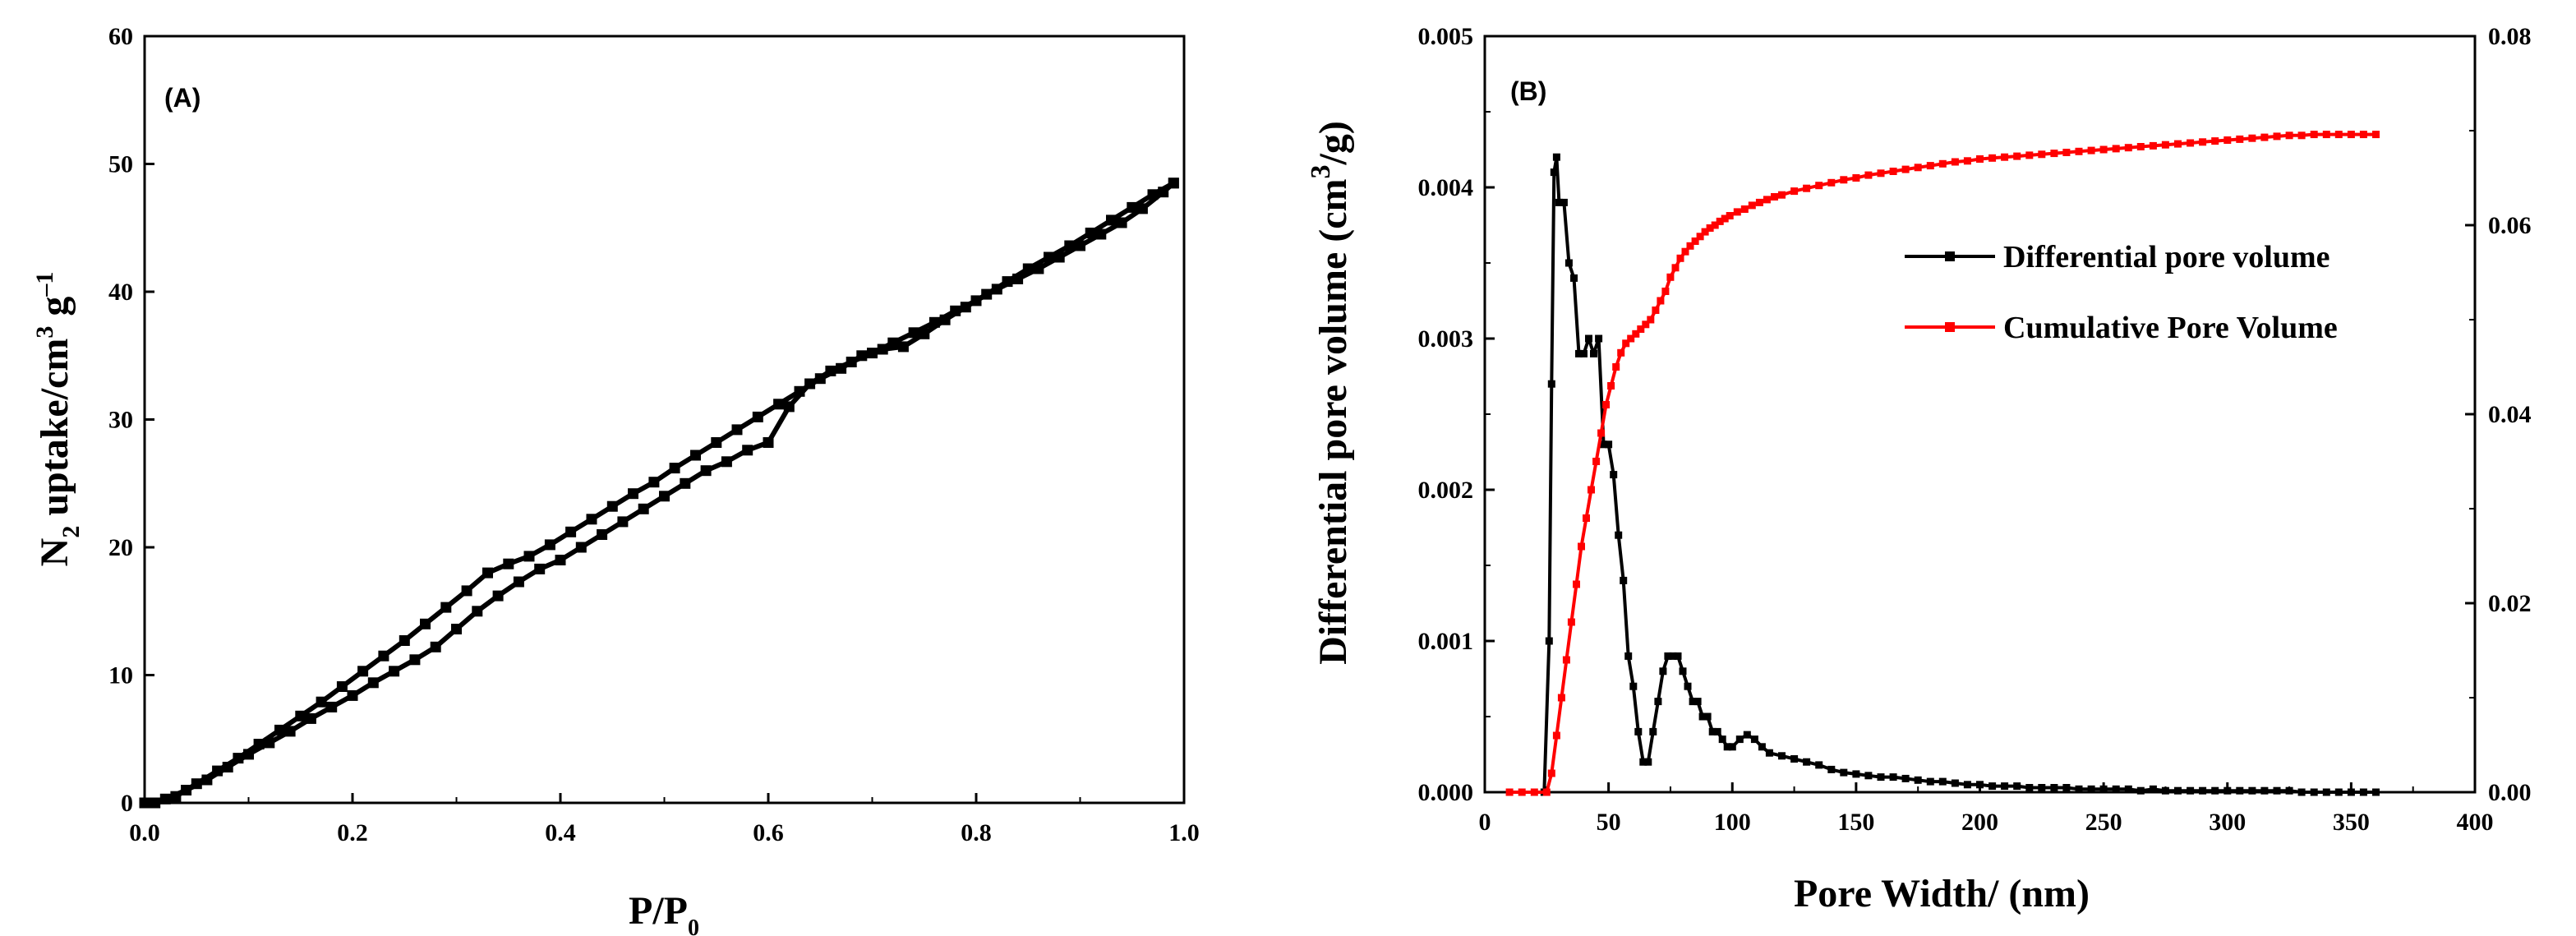 This screenshot has width=2576, height=936. Describe the element at coordinates (1446, 641) in the screenshot. I see `y-tick-label: 0.001` at that location.